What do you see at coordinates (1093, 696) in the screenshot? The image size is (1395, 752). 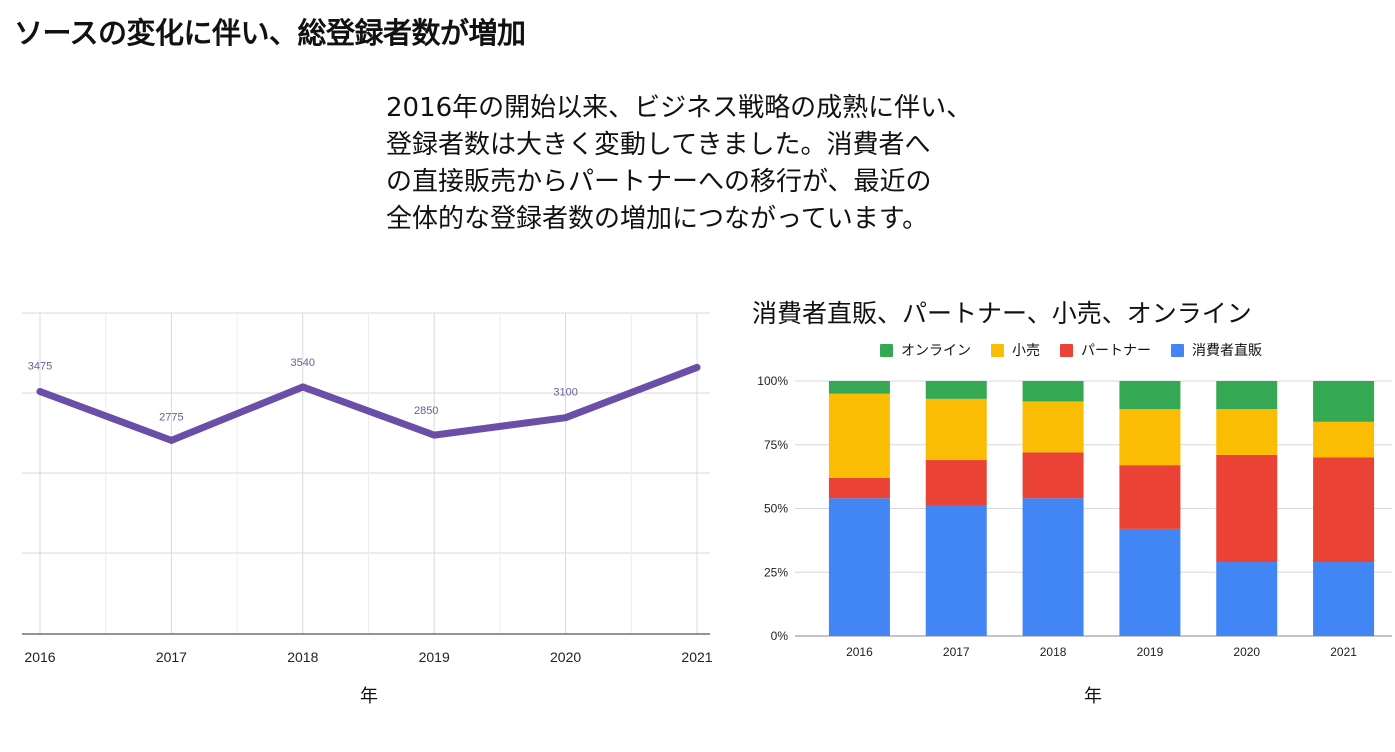 I see `bar-chart-x-axis-title: 年` at bounding box center [1093, 696].